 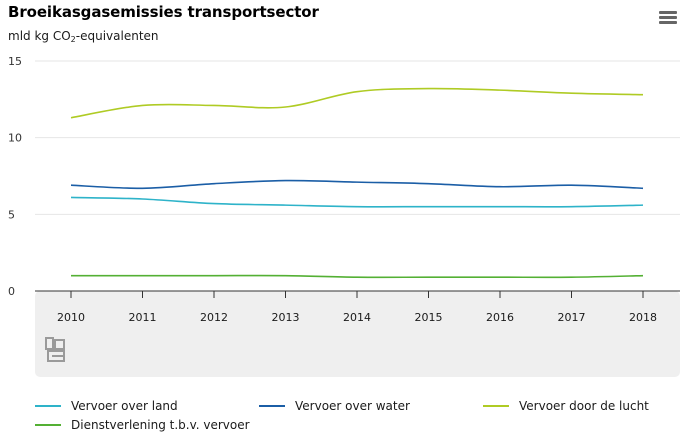 I want to click on menu-icon, so click(x=668, y=19).